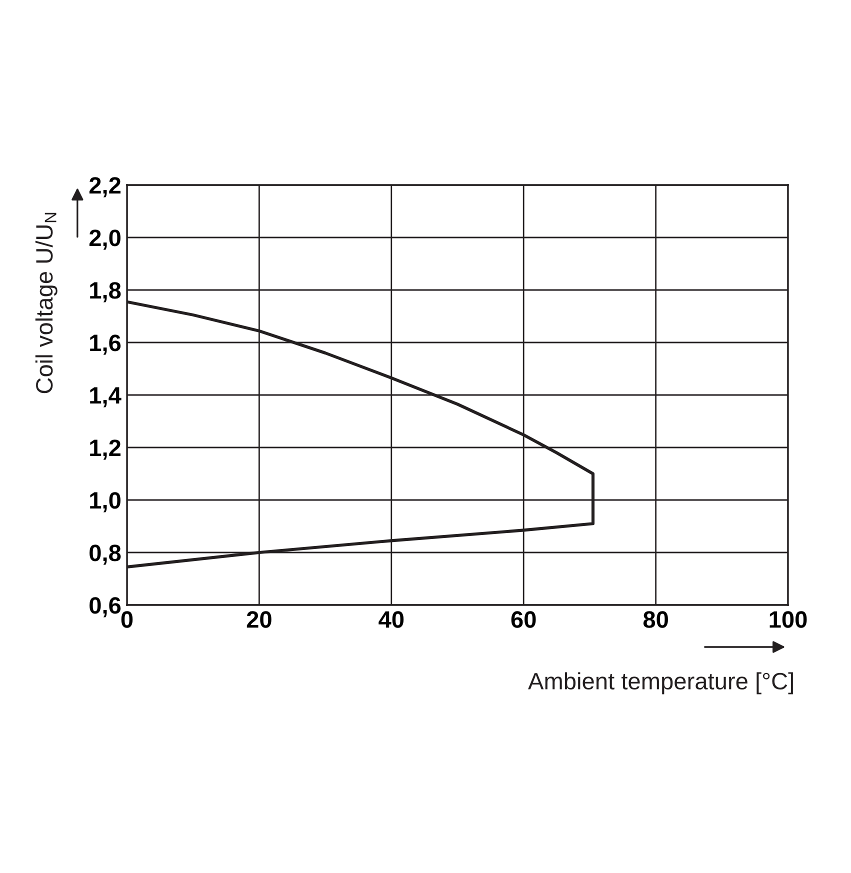 This screenshot has height=873, width=851. What do you see at coordinates (105, 607) in the screenshot?
I see `y-tick-label: 0,6` at bounding box center [105, 607].